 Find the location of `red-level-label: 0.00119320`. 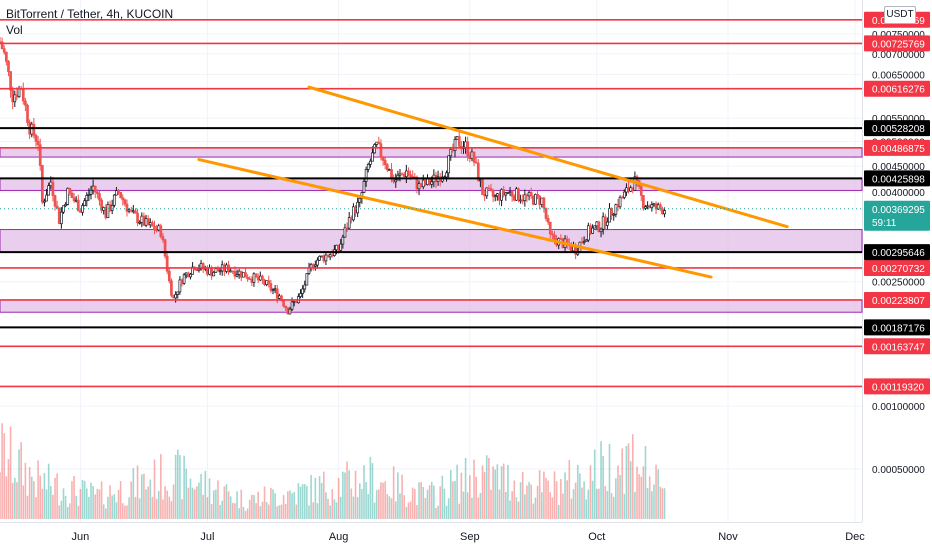

red-level-label: 0.00119320 is located at coordinates (898, 387).